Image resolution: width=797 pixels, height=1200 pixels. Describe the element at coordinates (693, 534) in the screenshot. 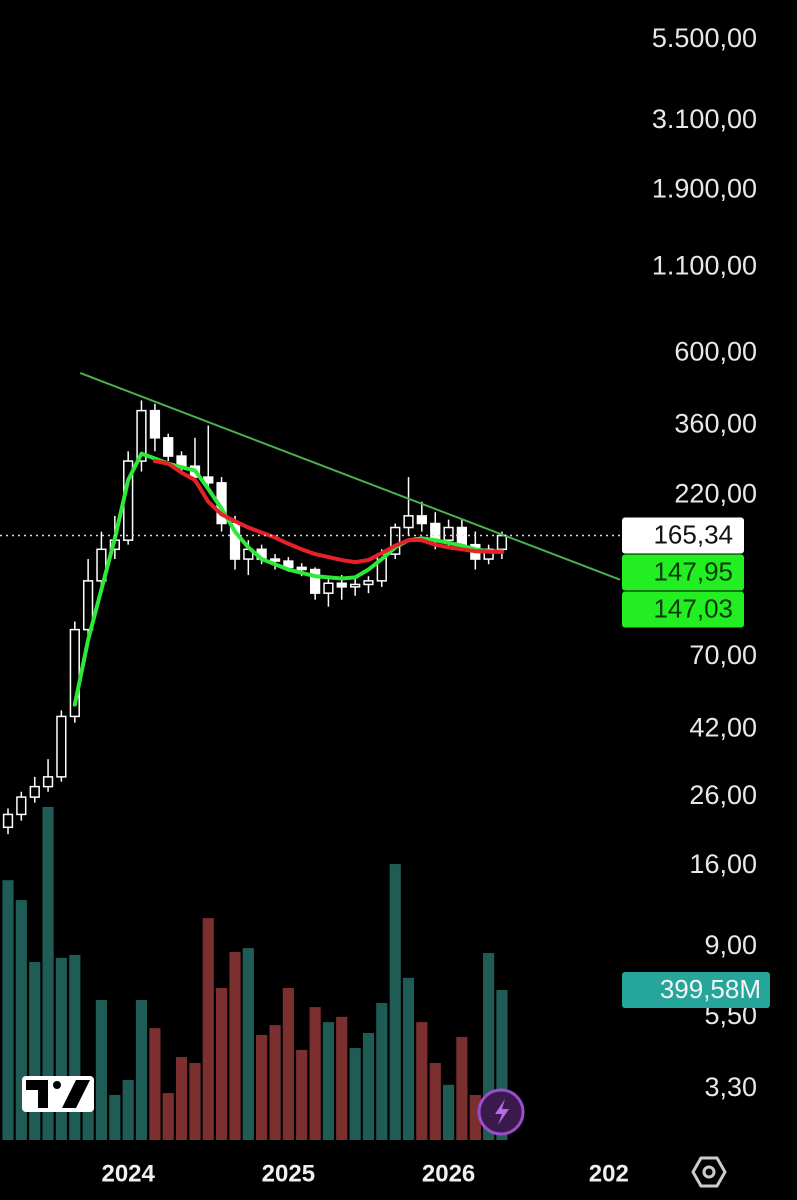

I see `price-label: 165,34` at that location.